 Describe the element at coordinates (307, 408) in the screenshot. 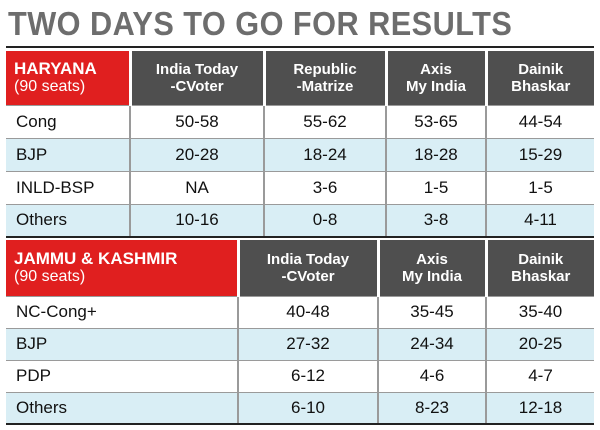

I see `seat-range-cell: 6-10` at that location.